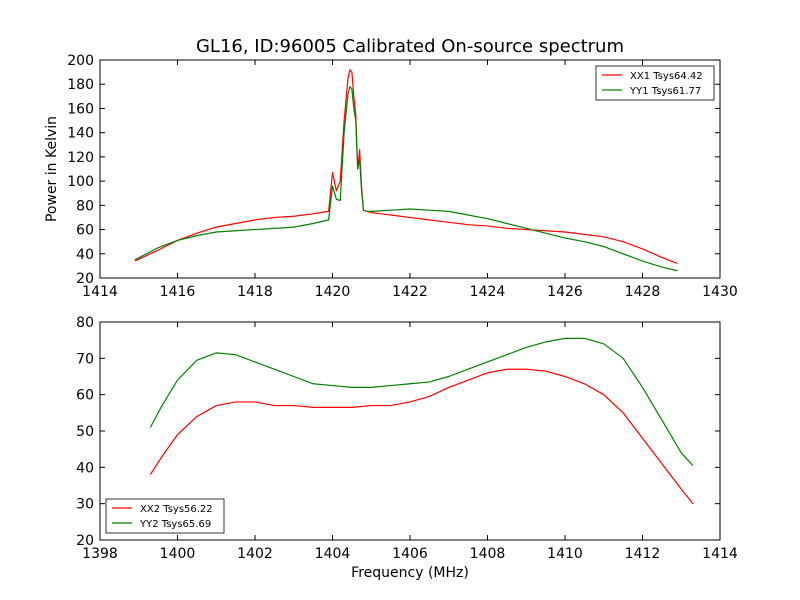  Describe the element at coordinates (85, 359) in the screenshot. I see `y-tick-label: 70` at that location.